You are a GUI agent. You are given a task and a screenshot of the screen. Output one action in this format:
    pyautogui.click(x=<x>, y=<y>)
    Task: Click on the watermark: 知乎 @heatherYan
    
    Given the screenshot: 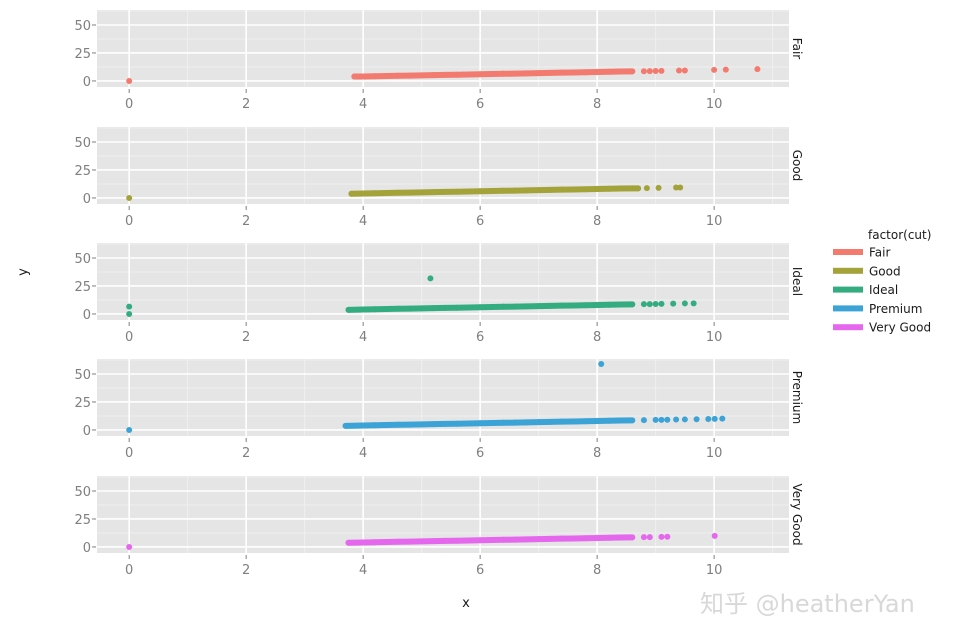 What is the action you would take?
    pyautogui.click(x=807, y=604)
    